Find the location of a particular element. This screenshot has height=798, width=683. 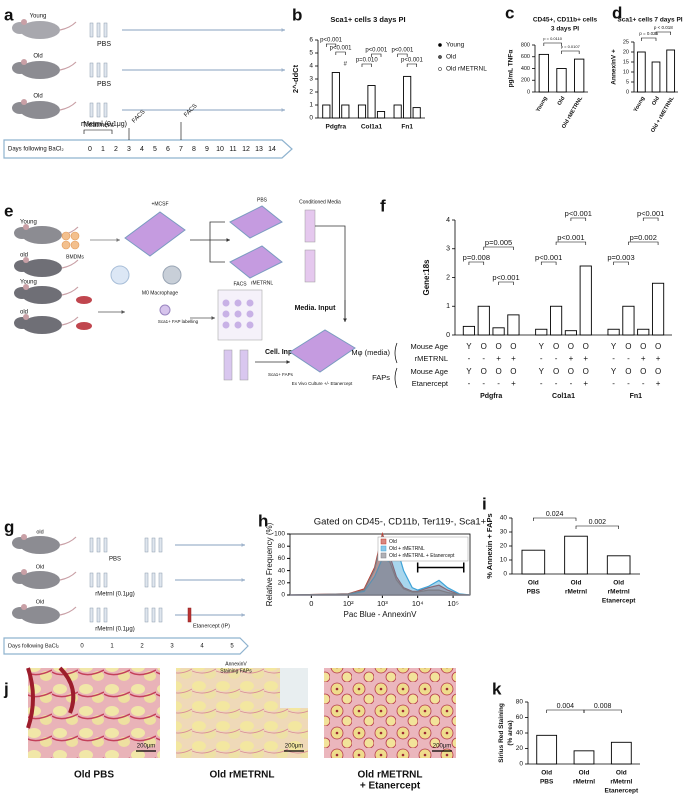

endpoint-label: AnnexinV is located at coordinates (236, 664).